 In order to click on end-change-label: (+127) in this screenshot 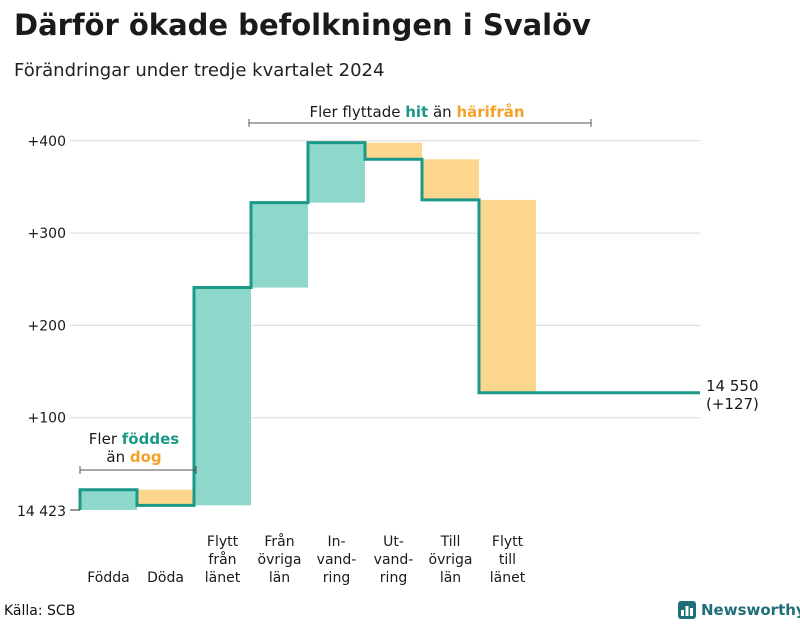, I will do `click(732, 404)`.